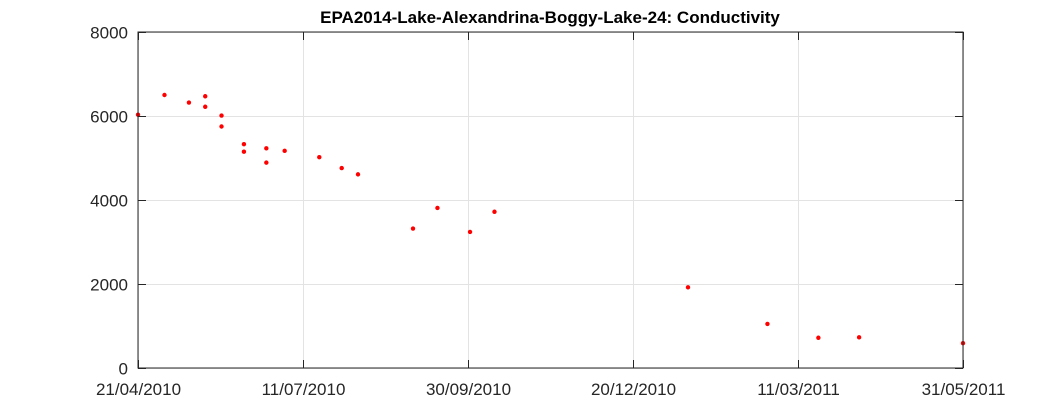  I want to click on y-tick-label: 4000, so click(109, 201).